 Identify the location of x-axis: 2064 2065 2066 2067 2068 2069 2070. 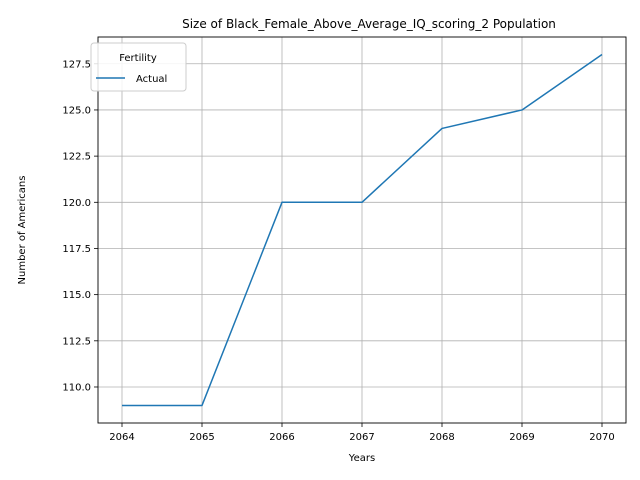
(362, 433).